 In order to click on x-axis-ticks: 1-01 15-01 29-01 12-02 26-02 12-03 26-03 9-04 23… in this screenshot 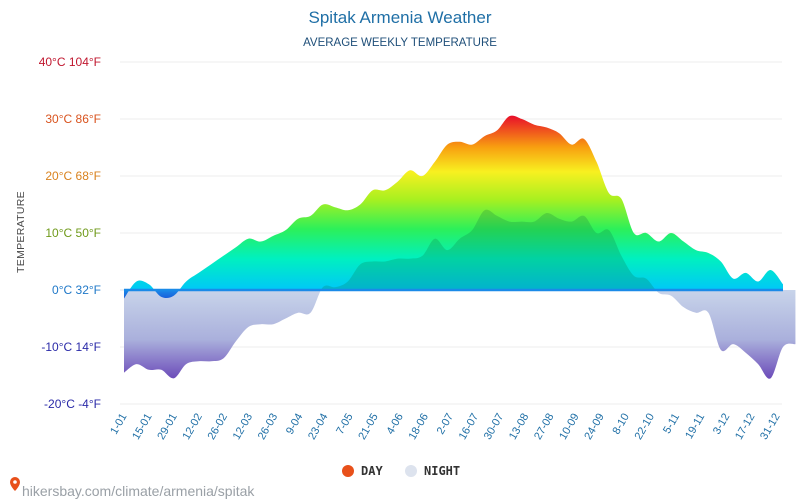, I will do `click(445, 427)`.